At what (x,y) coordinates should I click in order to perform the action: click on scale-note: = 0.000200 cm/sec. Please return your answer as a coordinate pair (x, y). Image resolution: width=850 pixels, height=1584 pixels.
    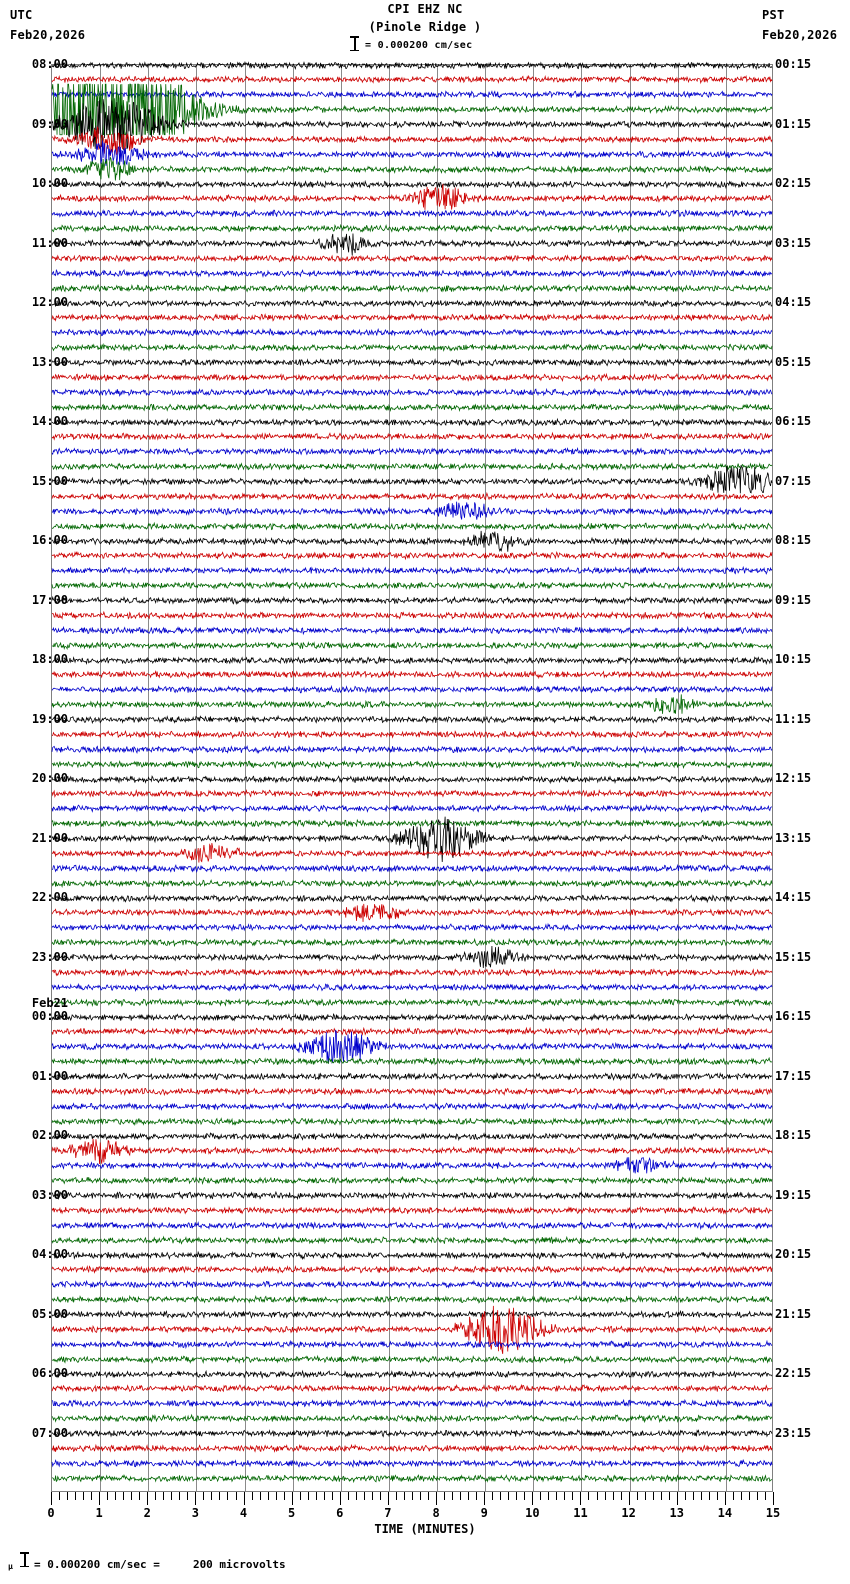
    Looking at the image, I should click on (419, 45).